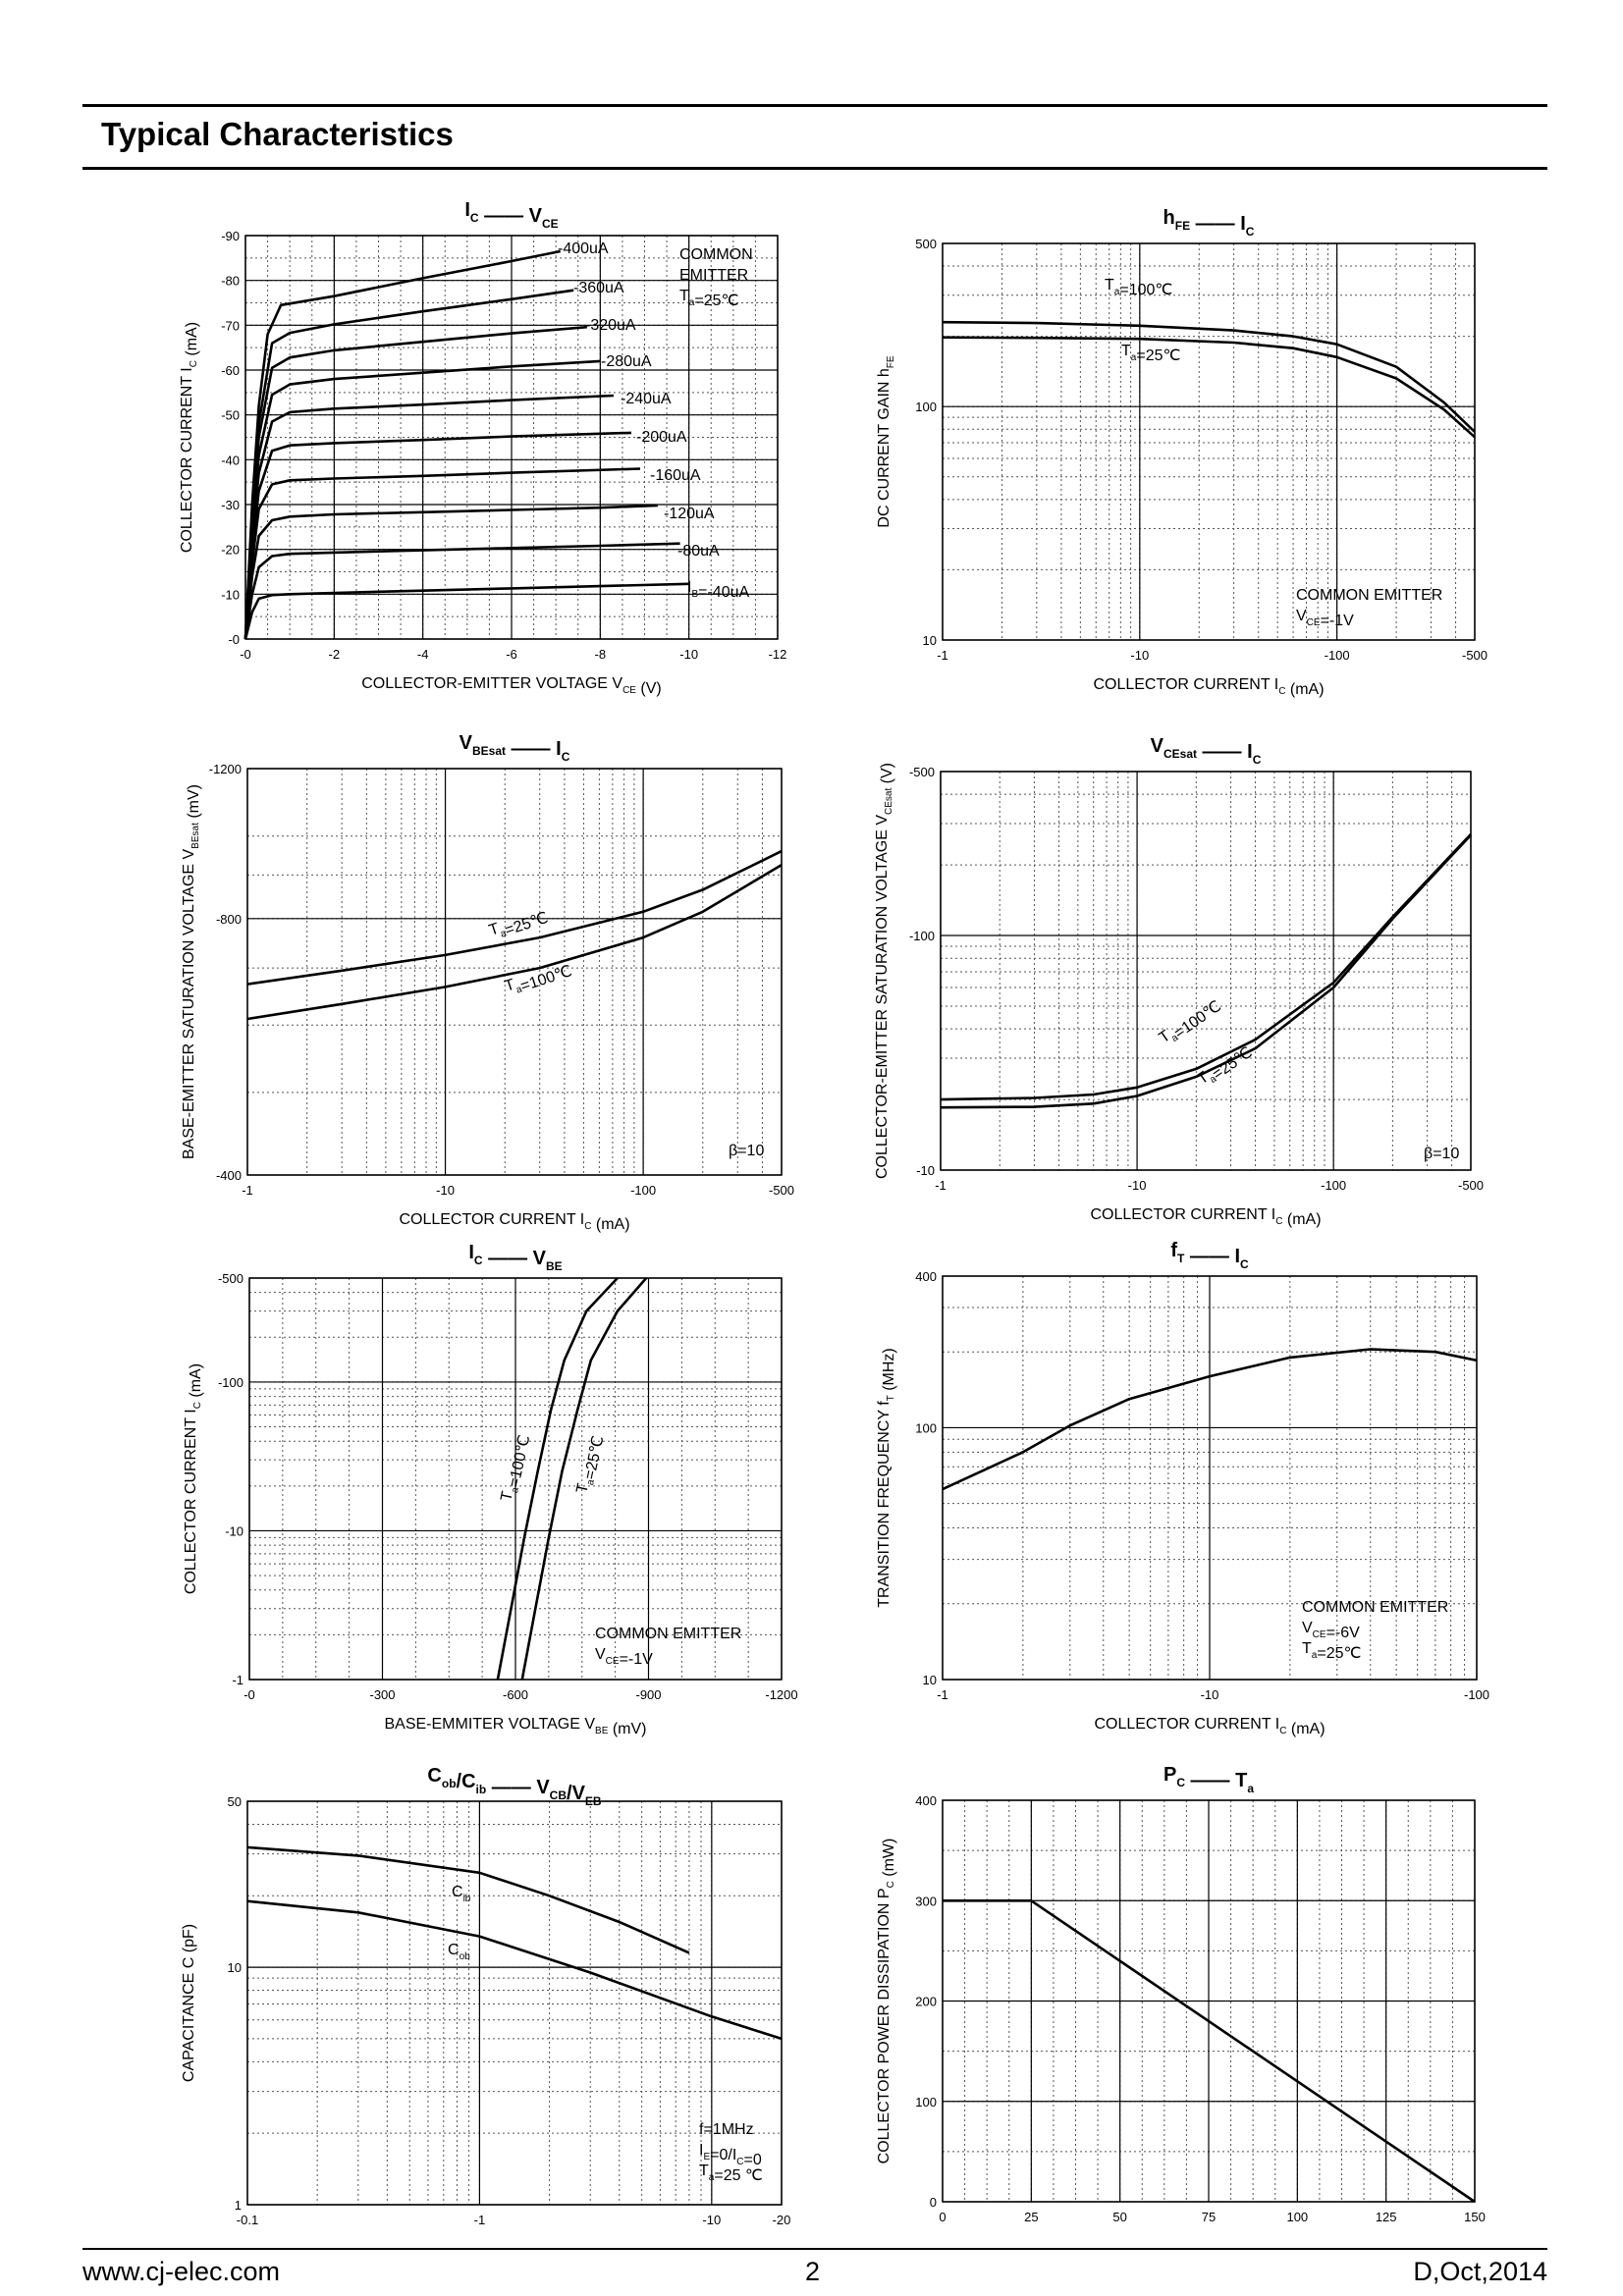 The width and height of the screenshot is (1623, 2296). I want to click on series-label: -240uA, so click(646, 399).